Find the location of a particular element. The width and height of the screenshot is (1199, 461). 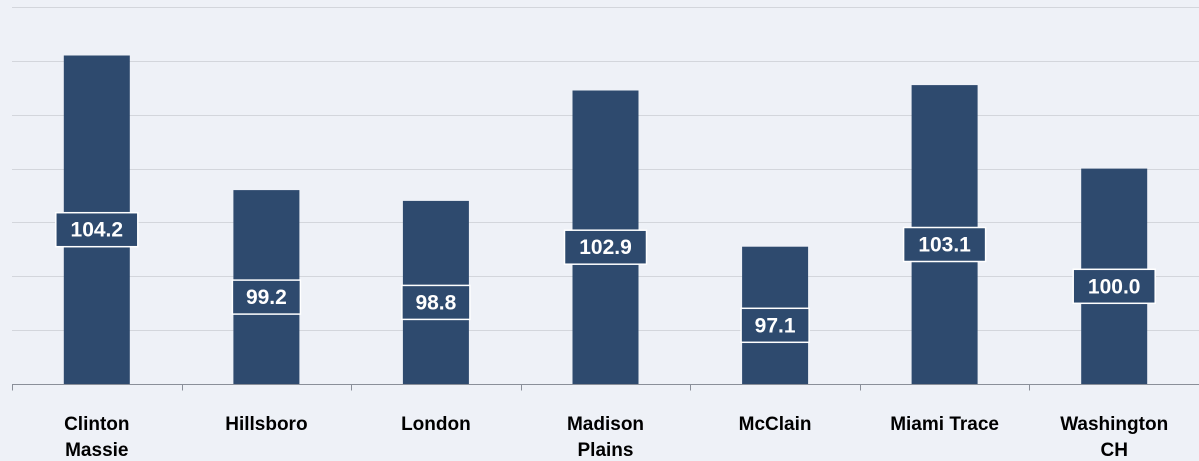

category-label: McClain is located at coordinates (775, 424).